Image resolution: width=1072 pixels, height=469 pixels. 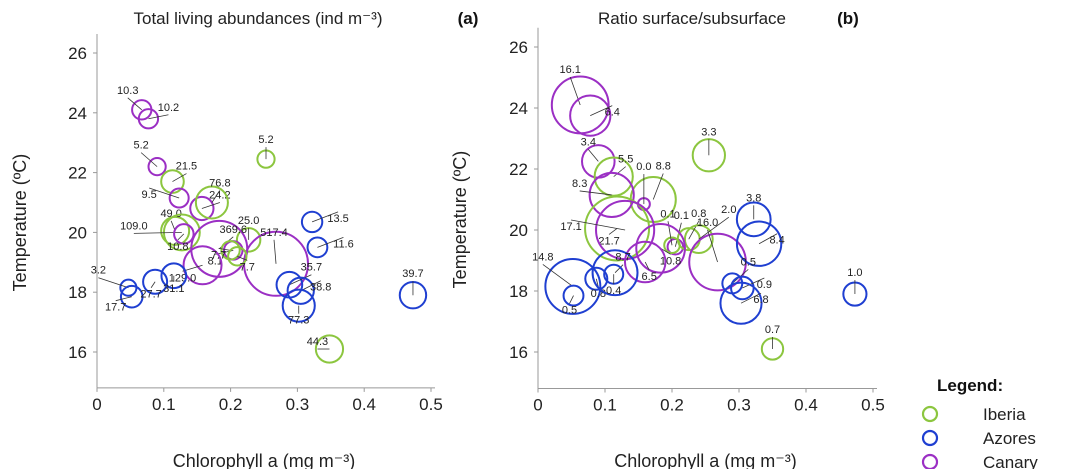 I want to click on data-label: 8.7, so click(x=622, y=258).